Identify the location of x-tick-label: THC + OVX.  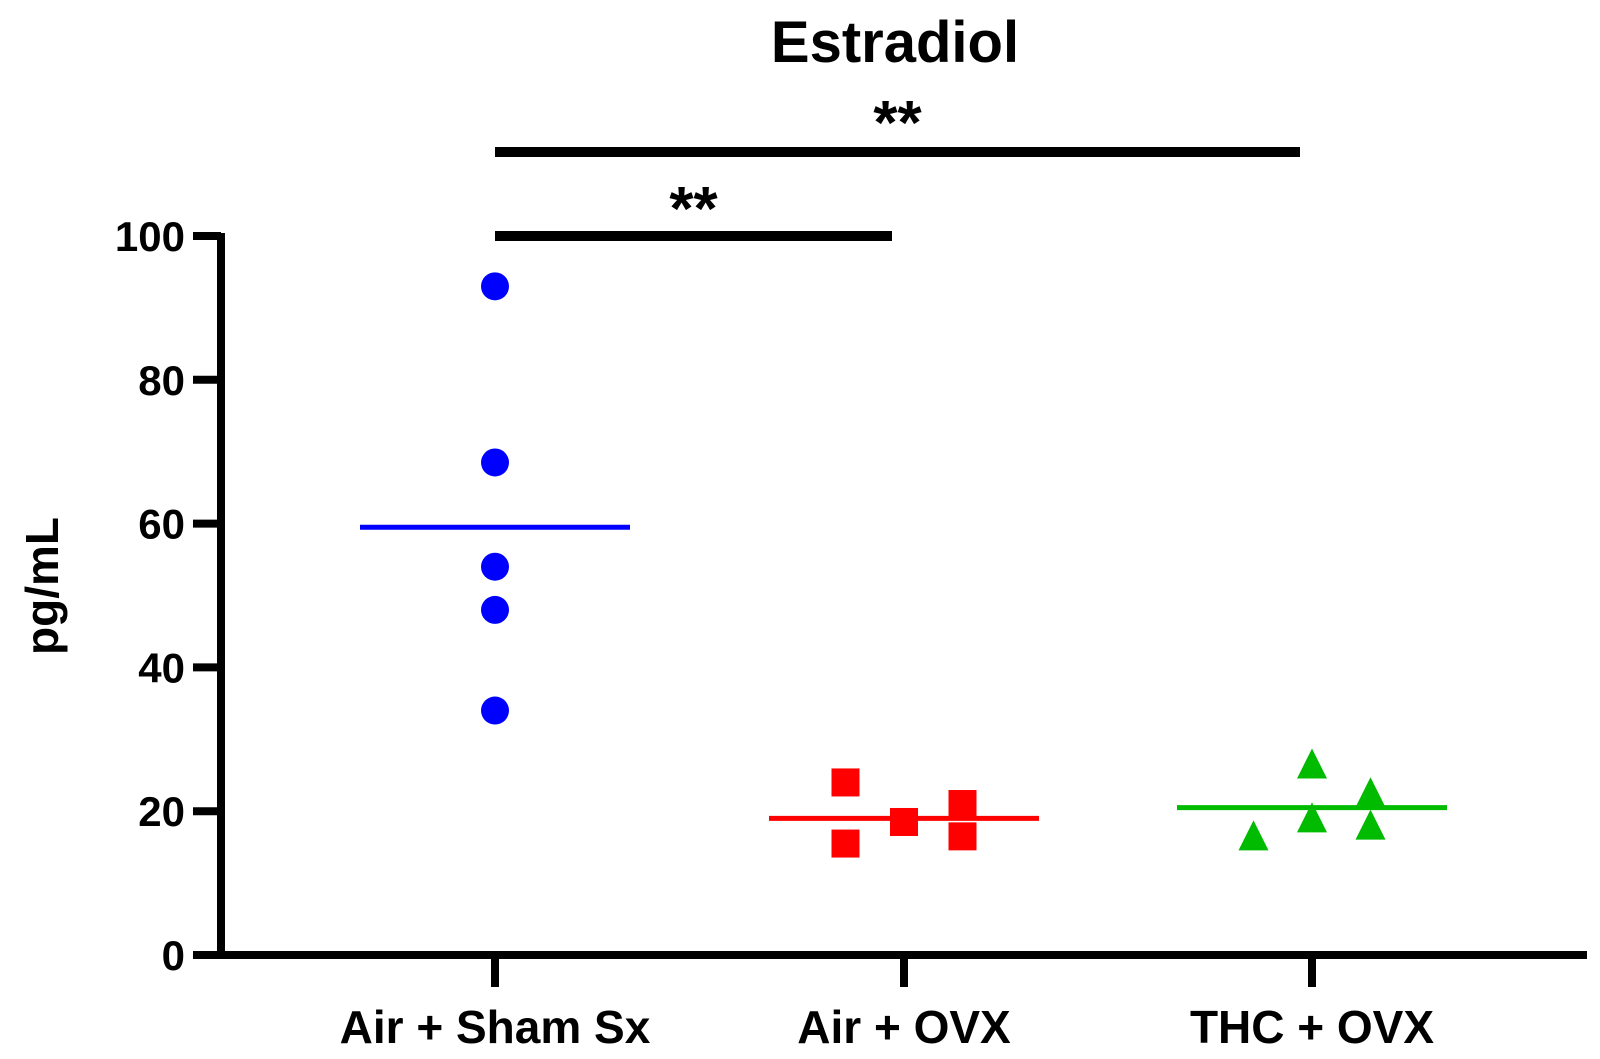
(1312, 1027).